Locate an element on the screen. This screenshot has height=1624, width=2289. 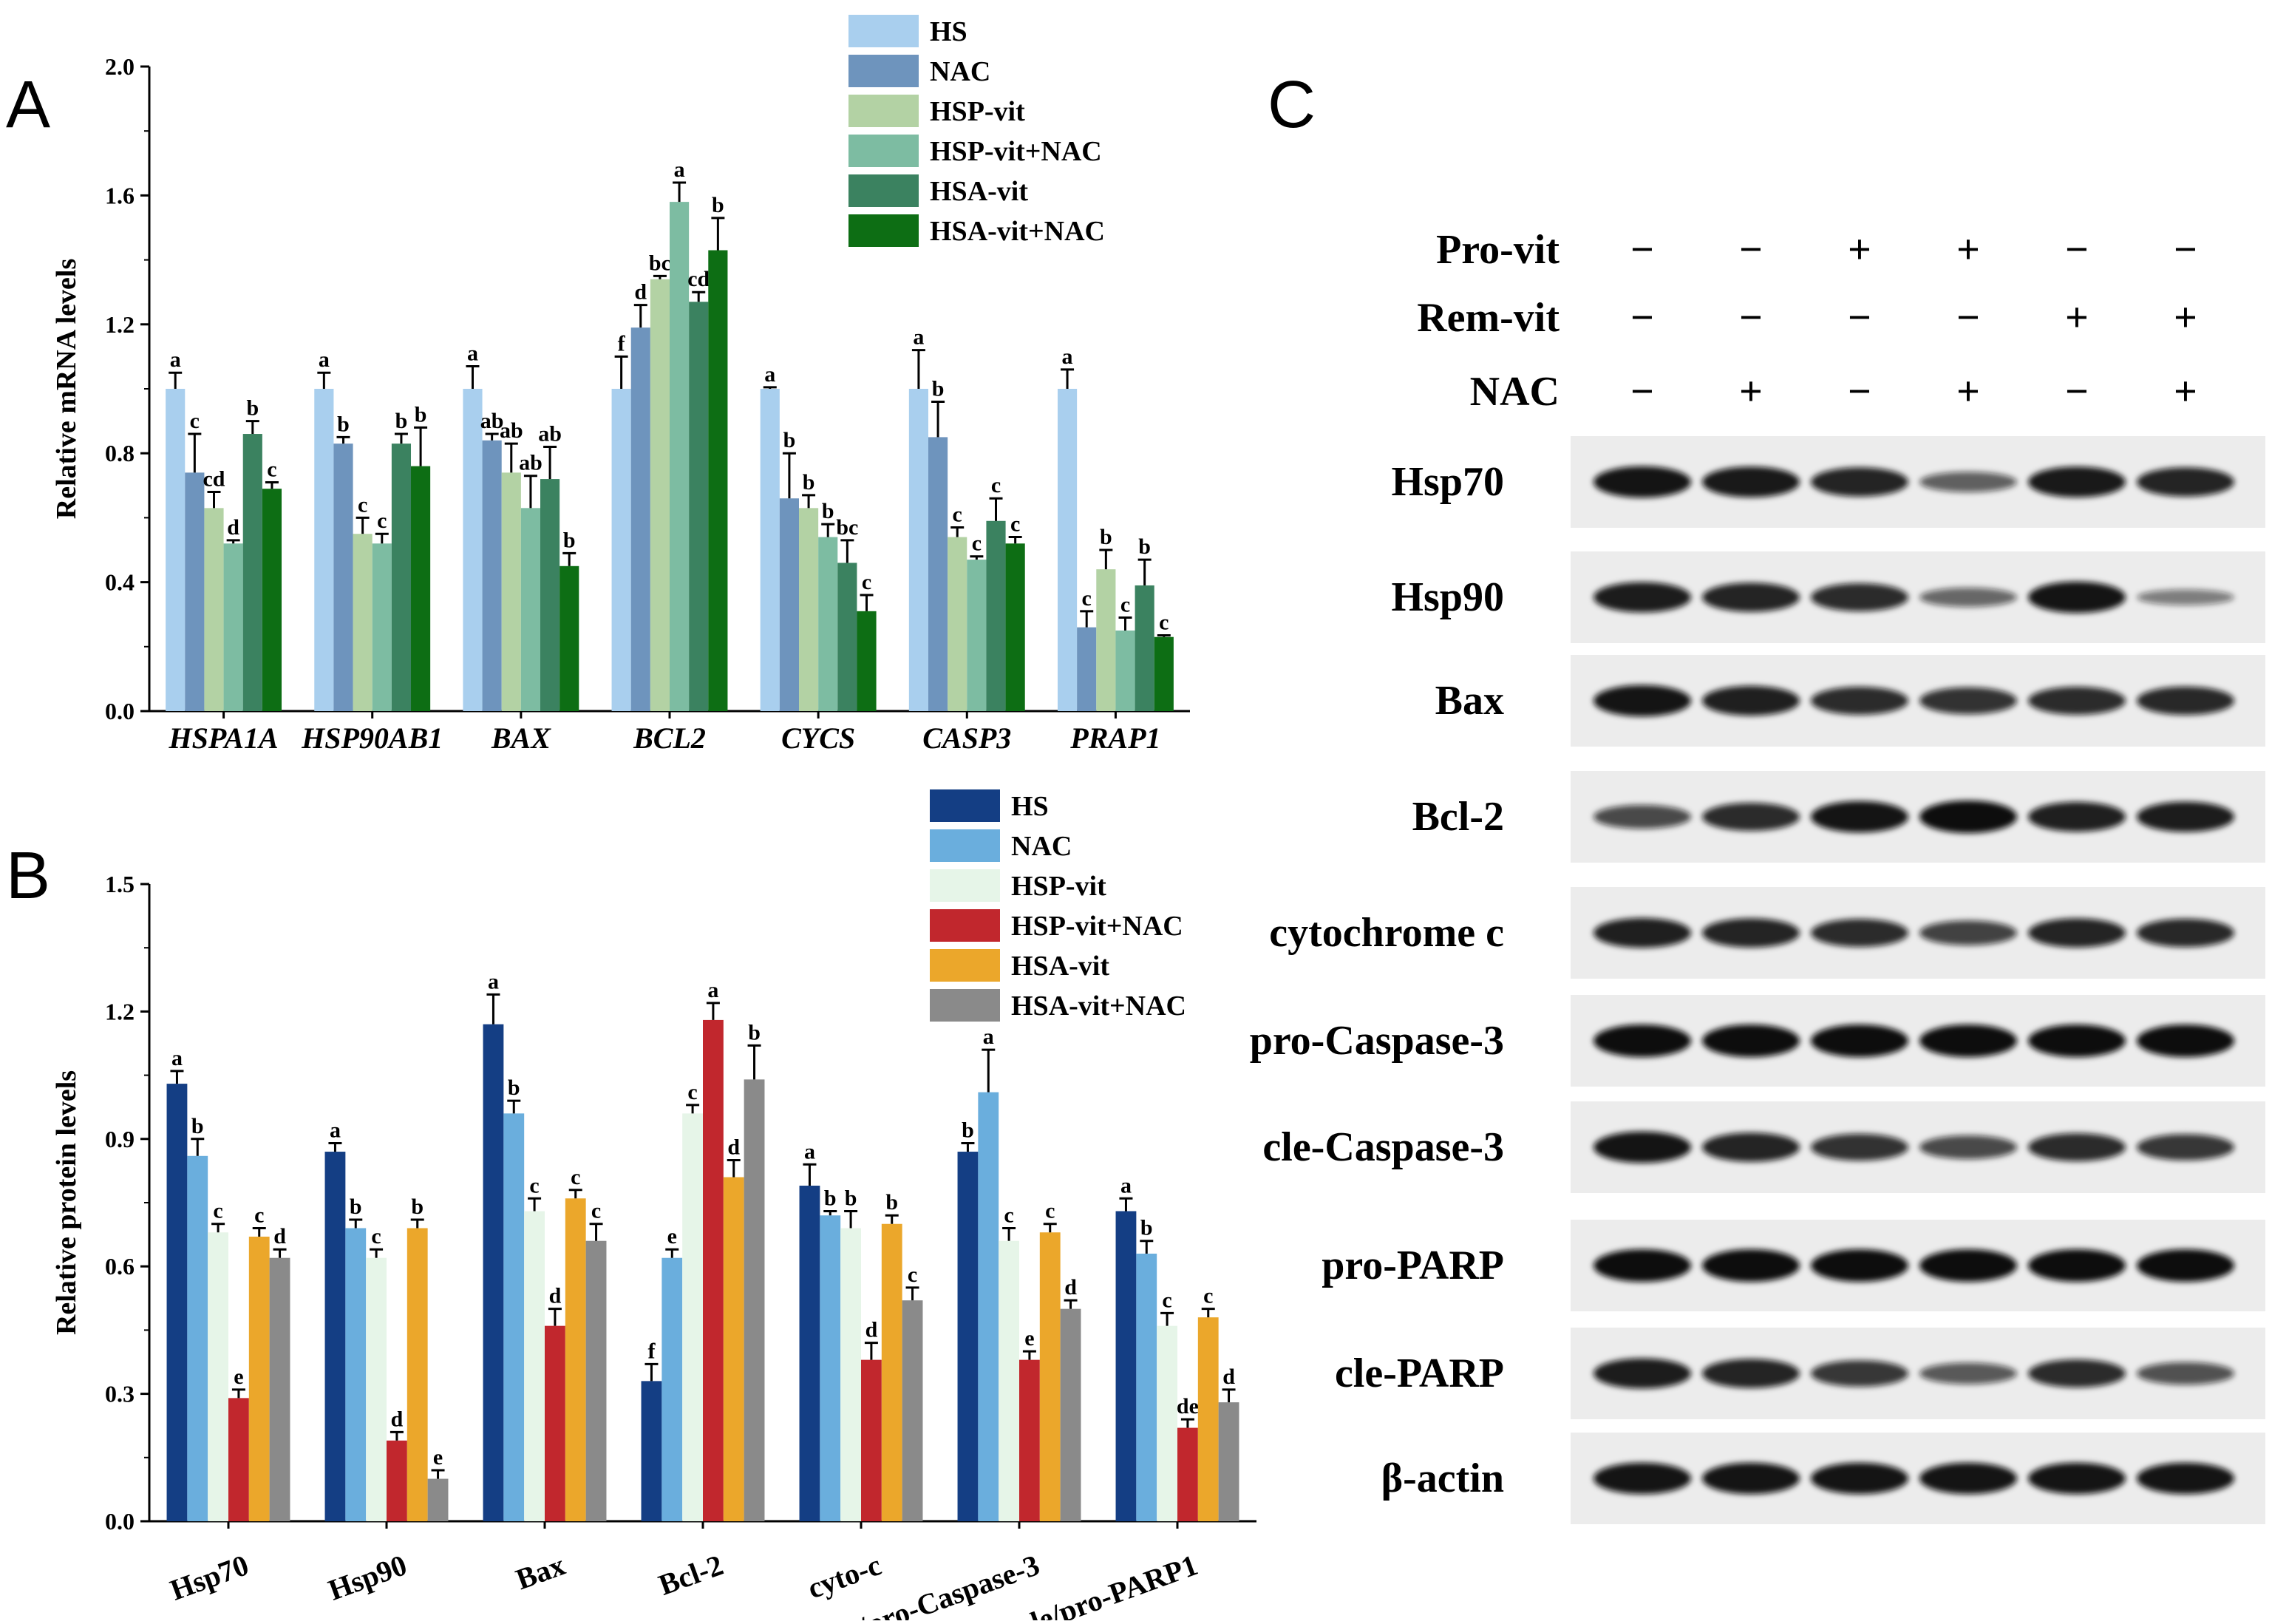
condition-label: Pro-vit is located at coordinates (1498, 250).